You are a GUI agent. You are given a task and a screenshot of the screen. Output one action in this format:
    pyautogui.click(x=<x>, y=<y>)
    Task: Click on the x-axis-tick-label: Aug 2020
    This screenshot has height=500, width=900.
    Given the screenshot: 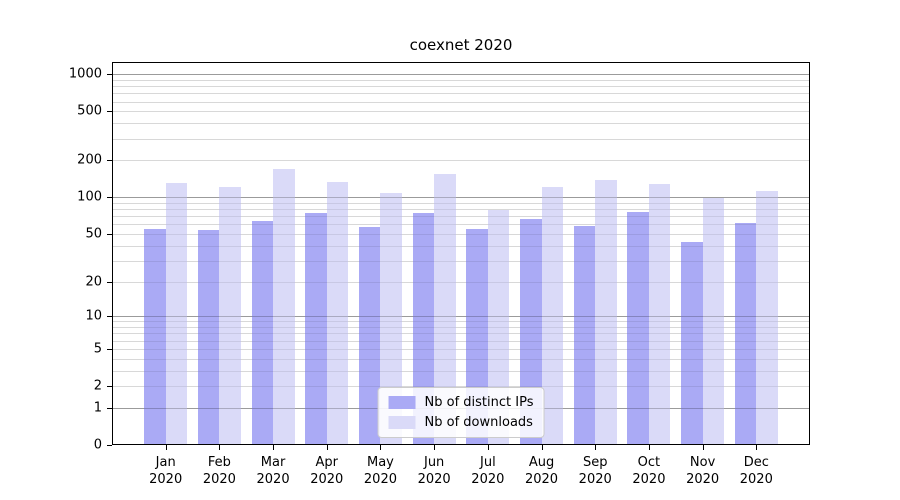 What is the action you would take?
    pyautogui.click(x=541, y=471)
    